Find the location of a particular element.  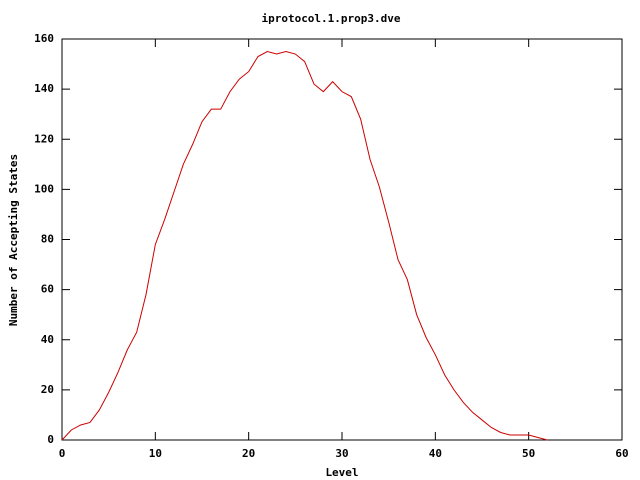

x-tick-label: 50 is located at coordinates (528, 453).